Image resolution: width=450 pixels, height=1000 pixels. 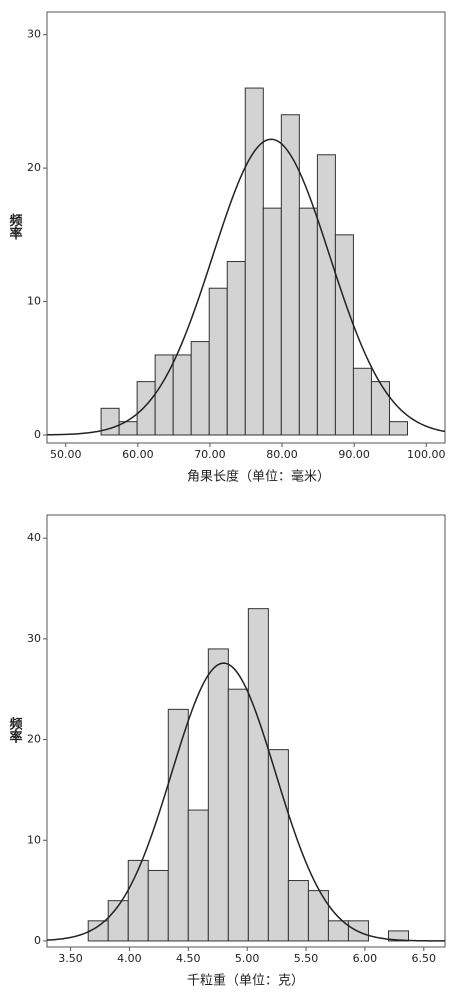 I want to click on x-tick-label: 90.00, so click(x=354, y=454).